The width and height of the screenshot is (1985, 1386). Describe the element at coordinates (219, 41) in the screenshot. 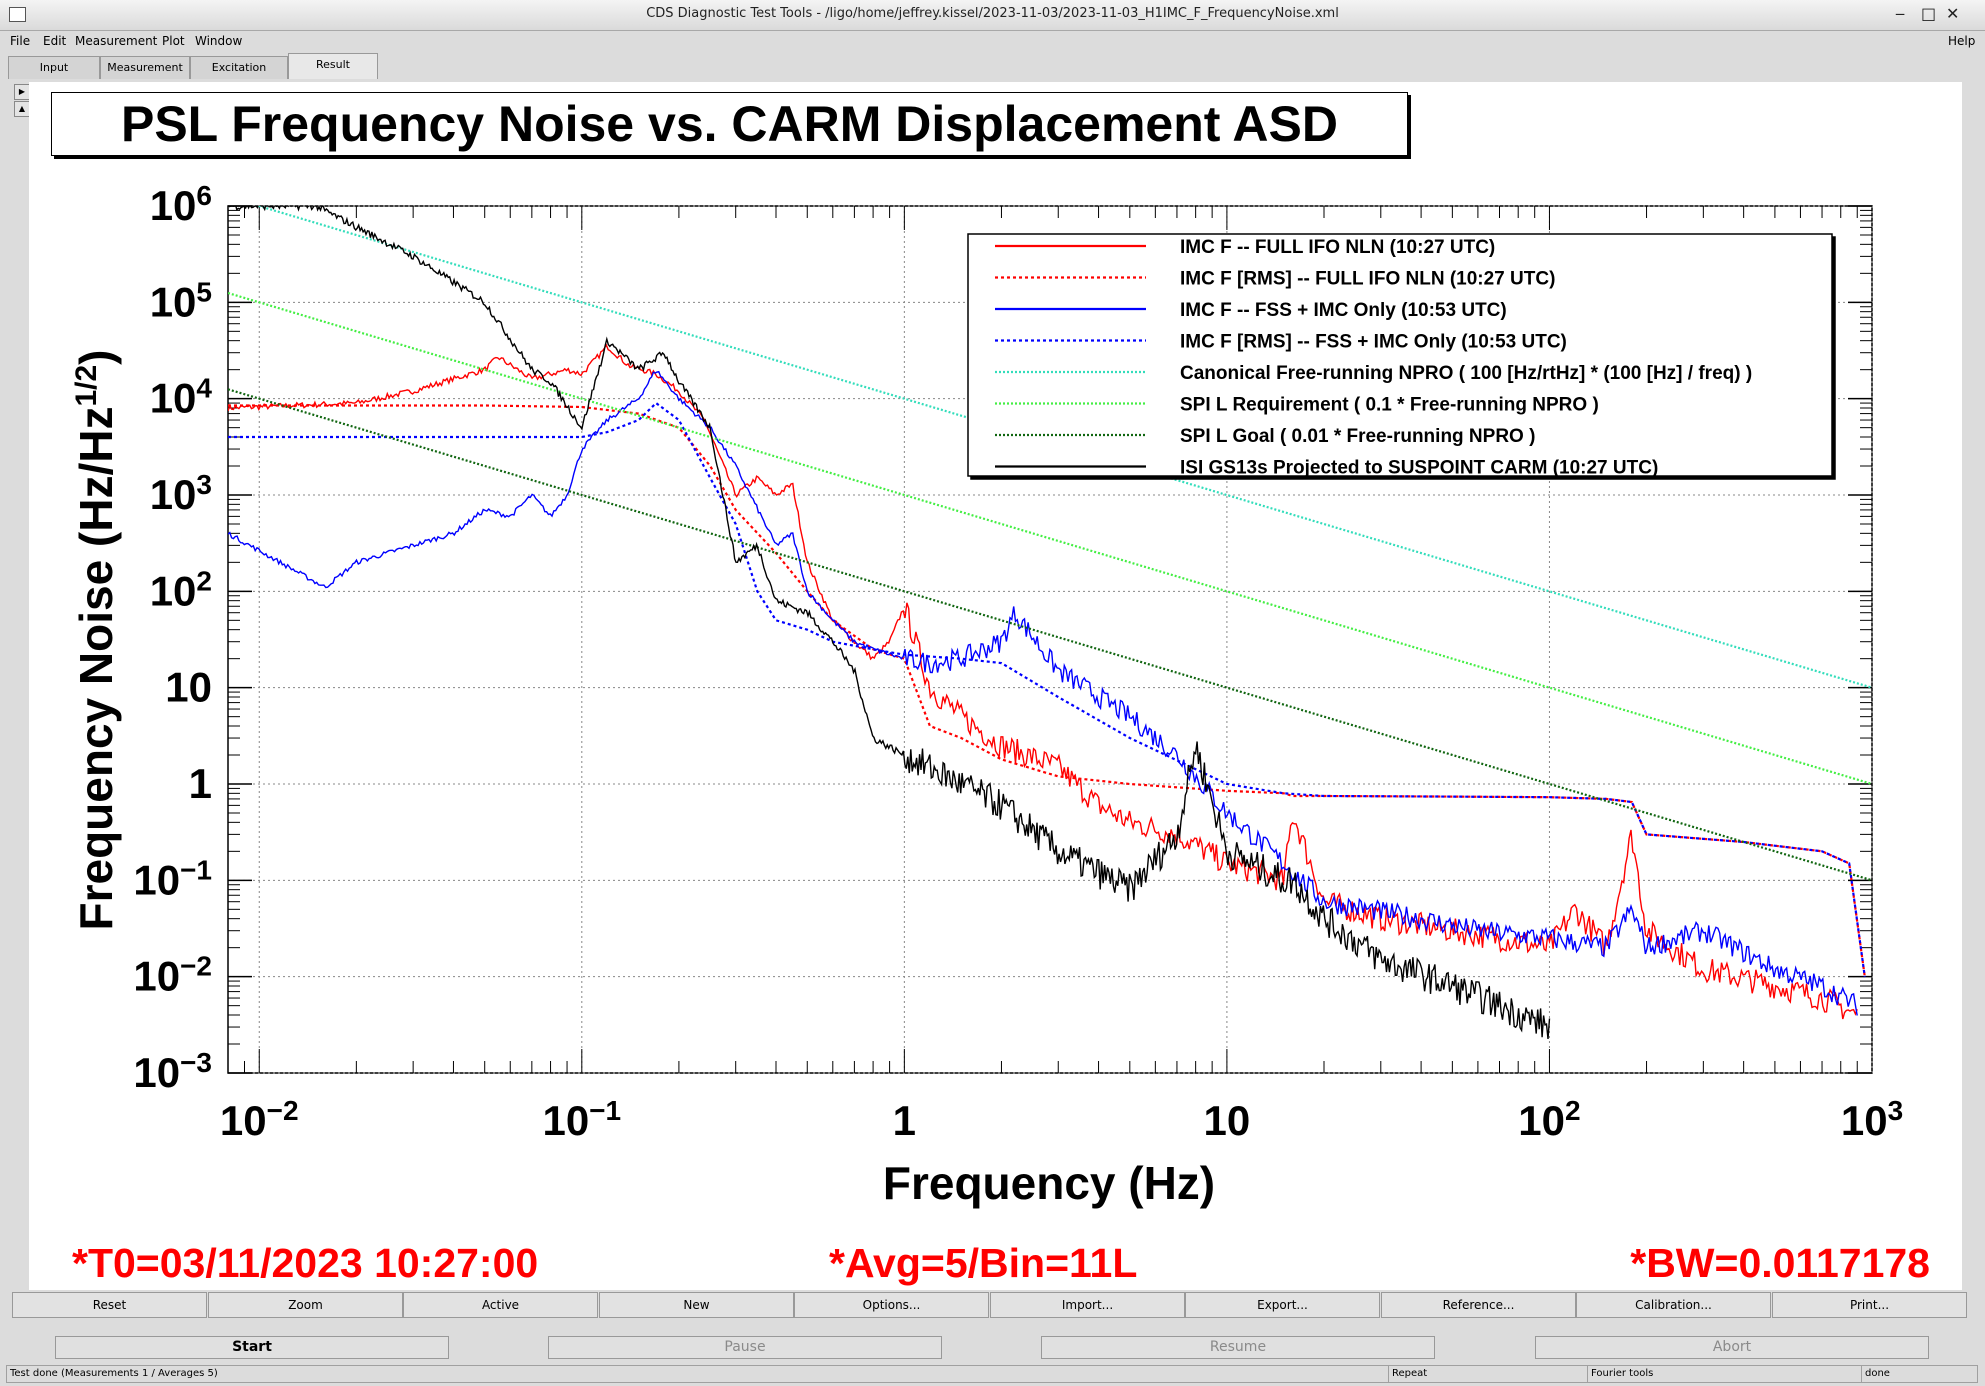

I see `menu-window: Window` at that location.